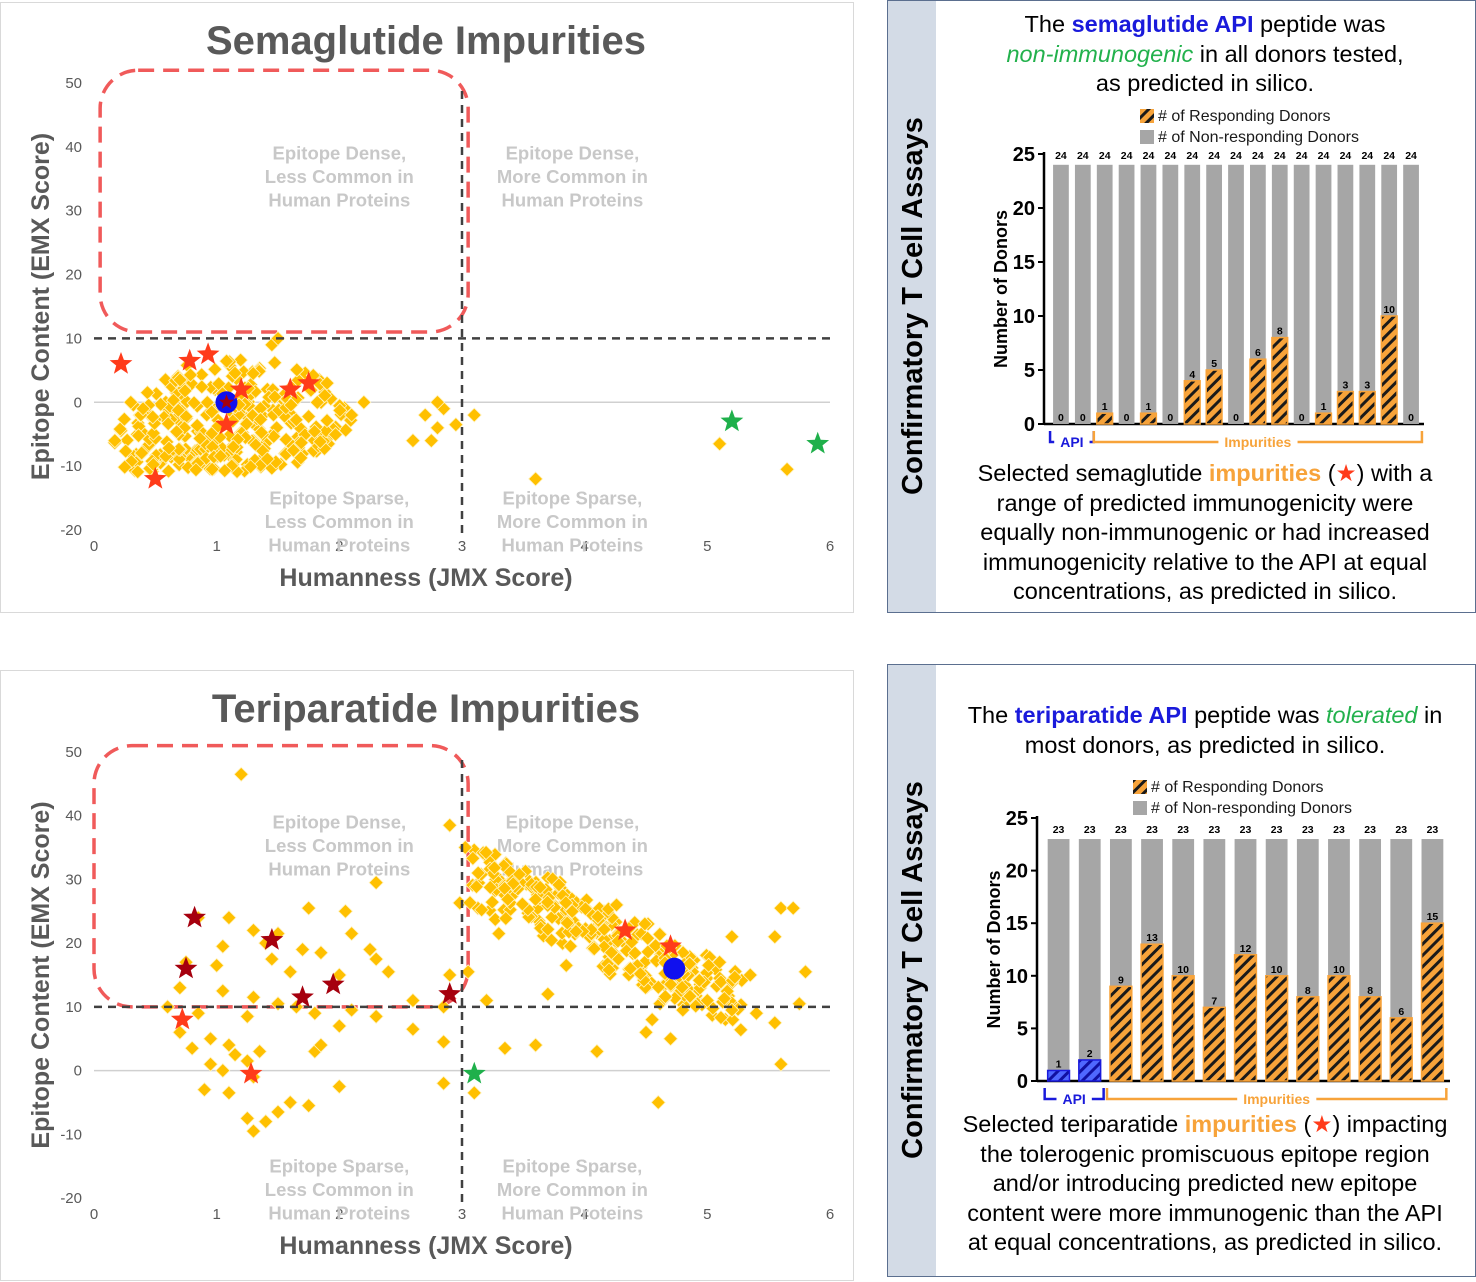 The width and height of the screenshot is (1476, 1282). What do you see at coordinates (339, 1189) in the screenshot?
I see `quadrant-label: Less Common in` at bounding box center [339, 1189].